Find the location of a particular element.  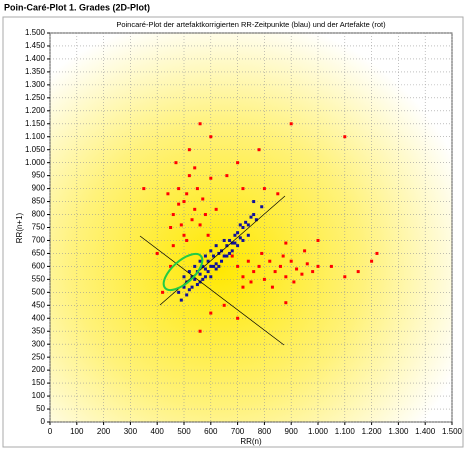

y-tick-label: 300 is located at coordinates (39, 343).